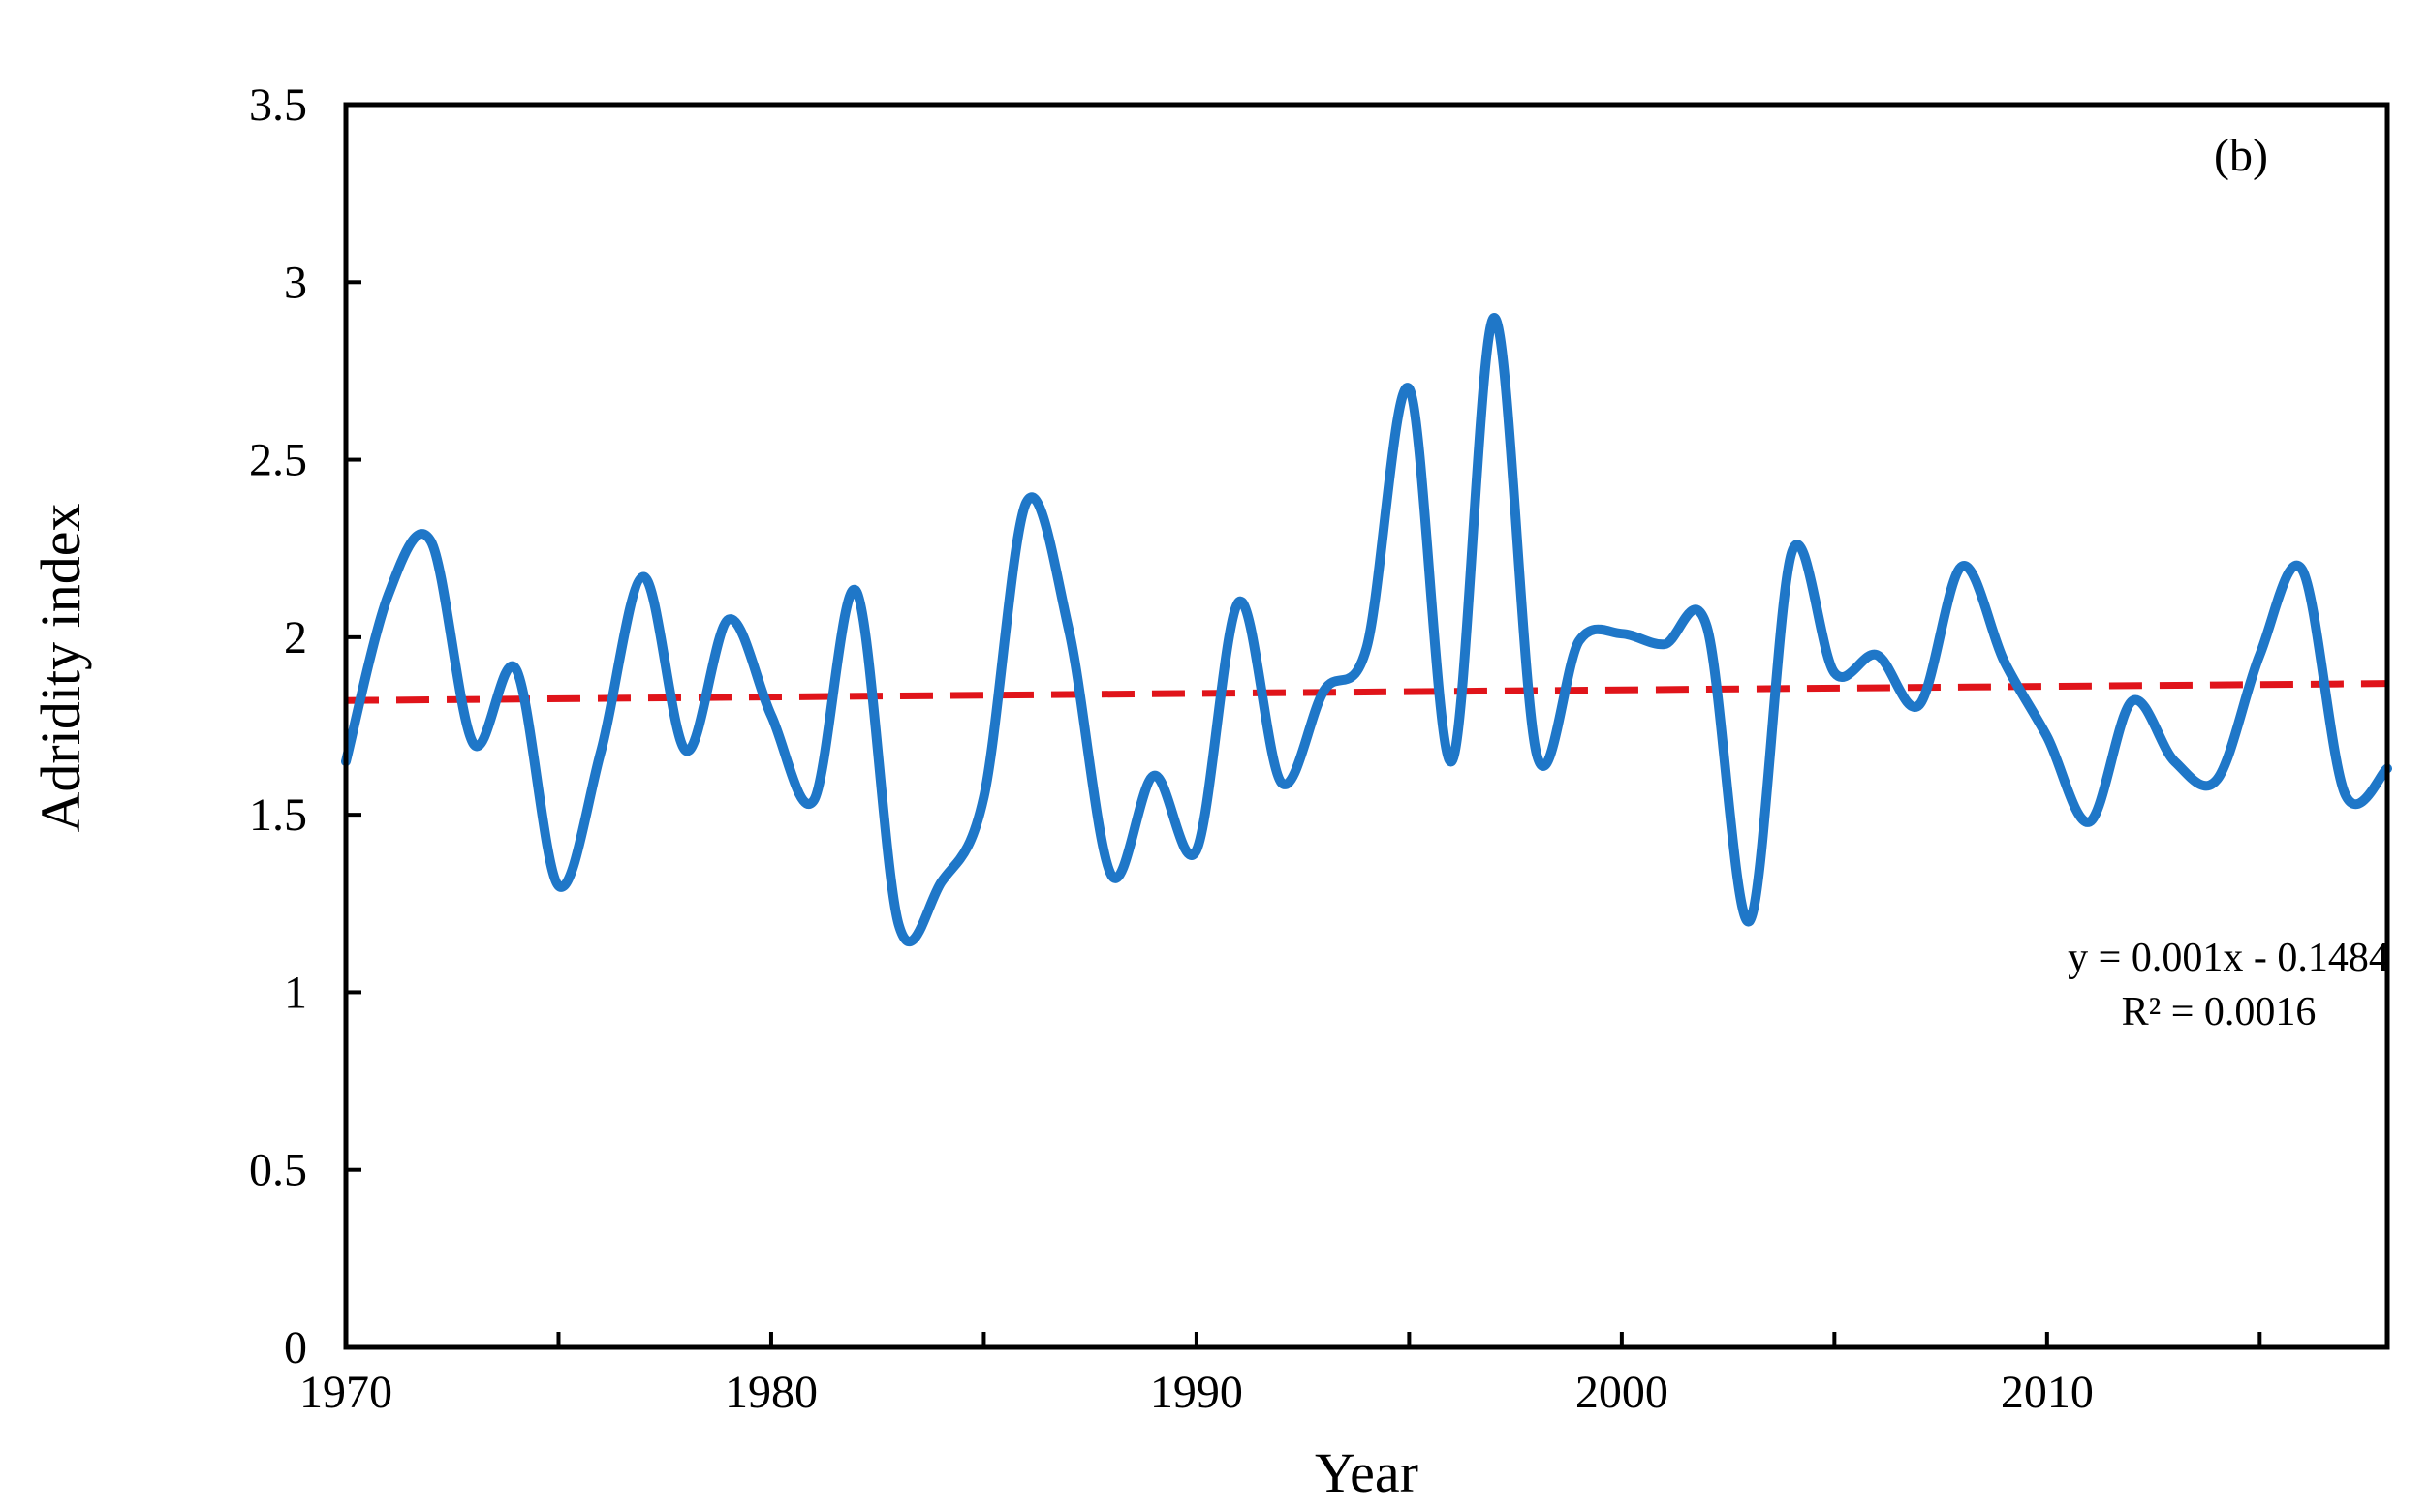 This screenshot has height=1512, width=2428. Describe the element at coordinates (278, 105) in the screenshot. I see `y-tick-label: 3.5` at that location.